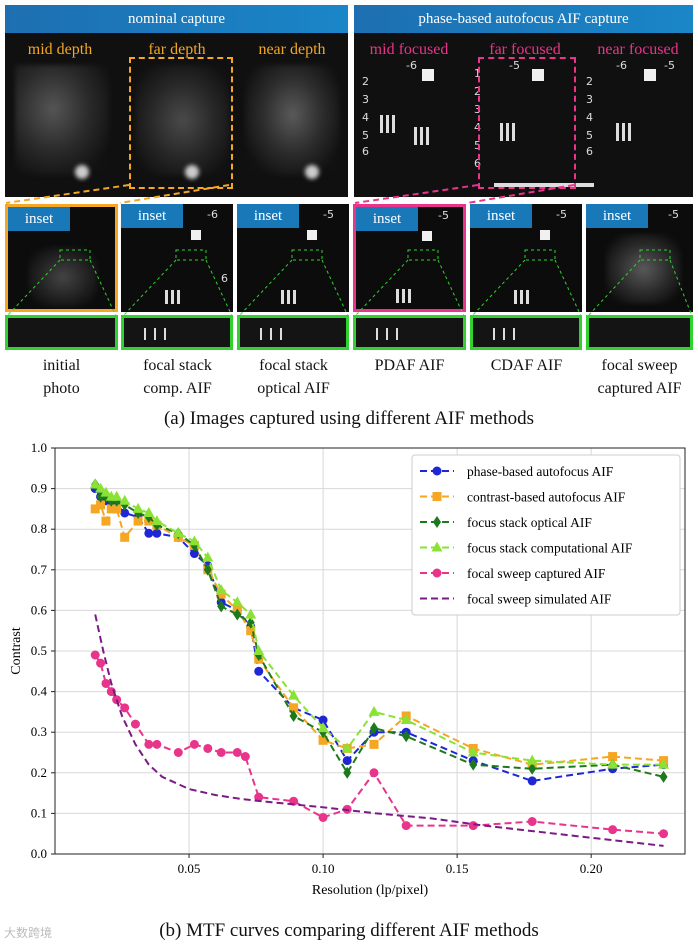 Image resolution: width=698 pixels, height=947 pixels. What do you see at coordinates (189, 868) in the screenshot?
I see `x-tick-label: 0.05` at bounding box center [189, 868].